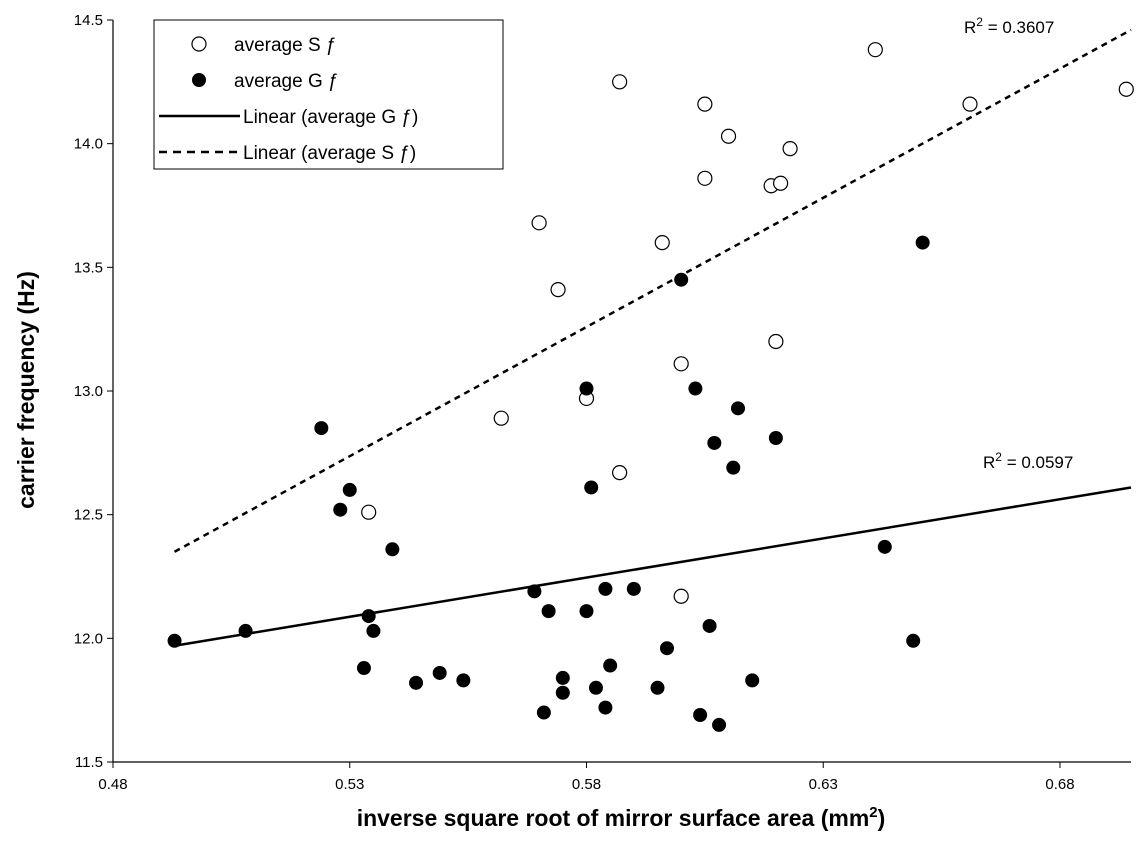 Image resolution: width=1148 pixels, height=842 pixels. Describe the element at coordinates (979, 22) in the screenshot. I see `r2-label-s-superscript: 2` at that location.